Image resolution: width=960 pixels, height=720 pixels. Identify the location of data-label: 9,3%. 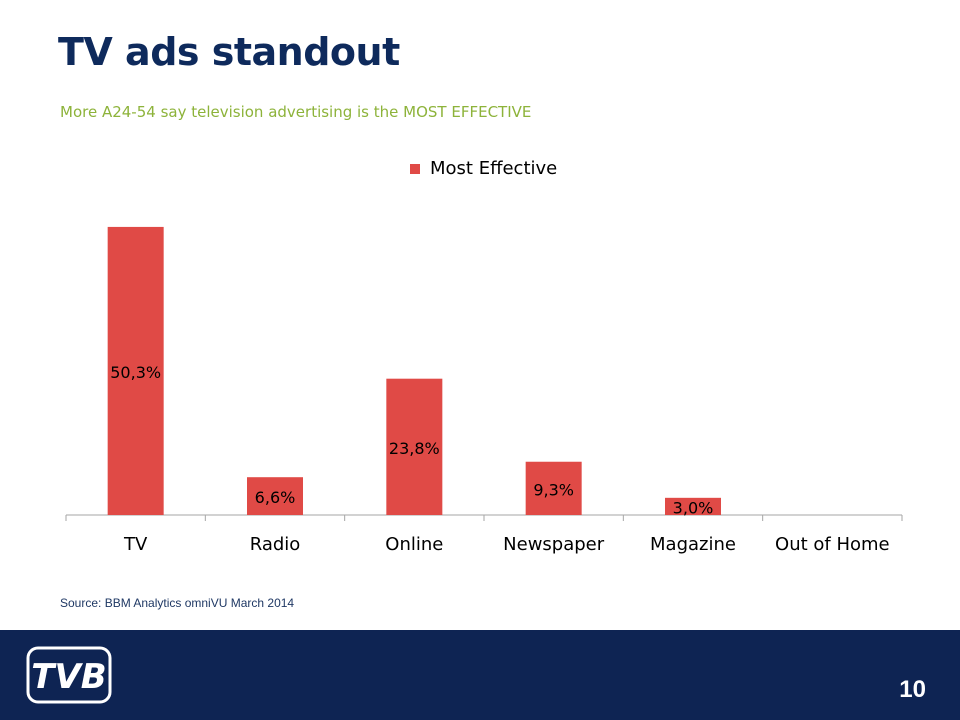
(553, 489).